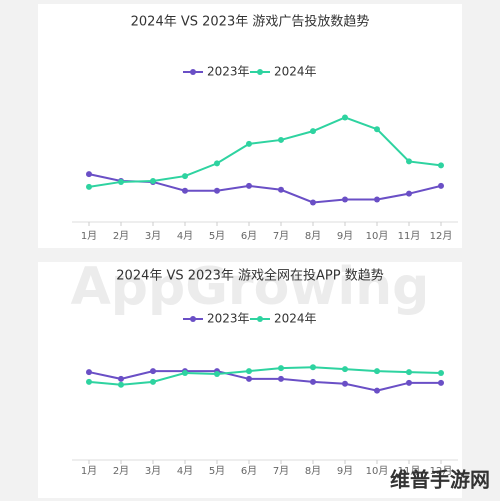 This screenshot has width=500, height=501. What do you see at coordinates (250, 287) in the screenshot?
I see `watermark: AppGrowing` at bounding box center [250, 287].